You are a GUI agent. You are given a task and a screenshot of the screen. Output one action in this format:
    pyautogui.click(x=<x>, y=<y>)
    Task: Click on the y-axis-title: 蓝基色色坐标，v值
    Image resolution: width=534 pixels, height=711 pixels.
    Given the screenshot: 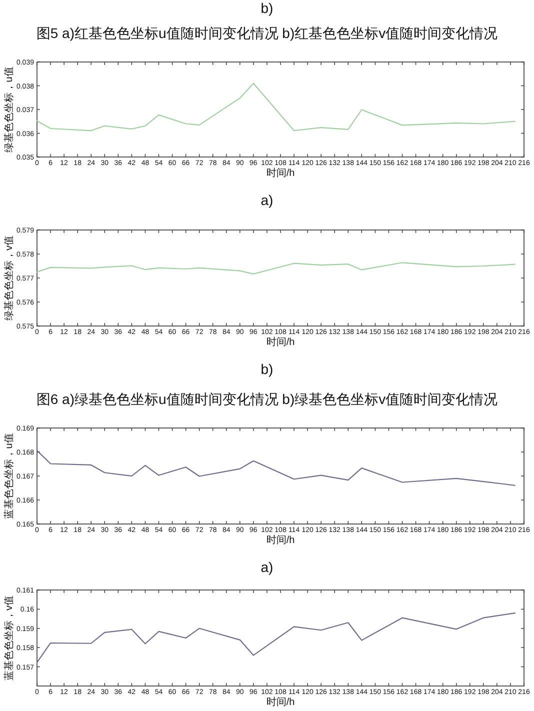 What is the action you would take?
    pyautogui.click(x=9, y=638)
    